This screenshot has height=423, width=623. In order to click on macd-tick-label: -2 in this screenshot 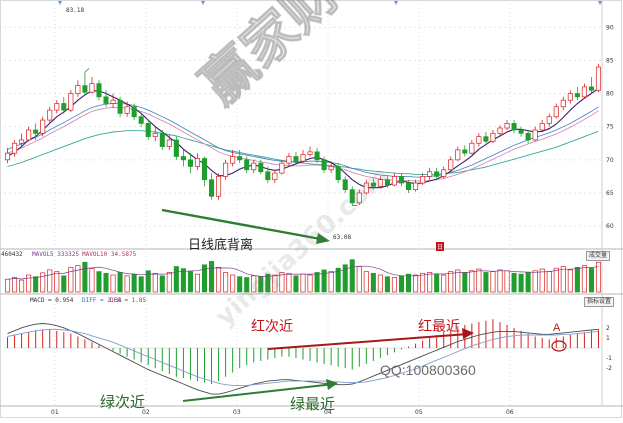, I will do `click(609, 368)`.